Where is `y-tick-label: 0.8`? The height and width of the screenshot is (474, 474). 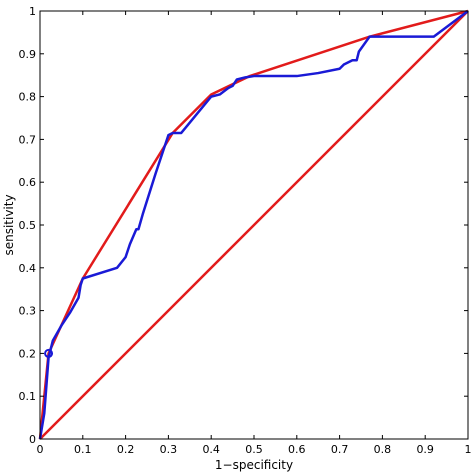 y-tick-label: 0.8 is located at coordinates (28, 97).